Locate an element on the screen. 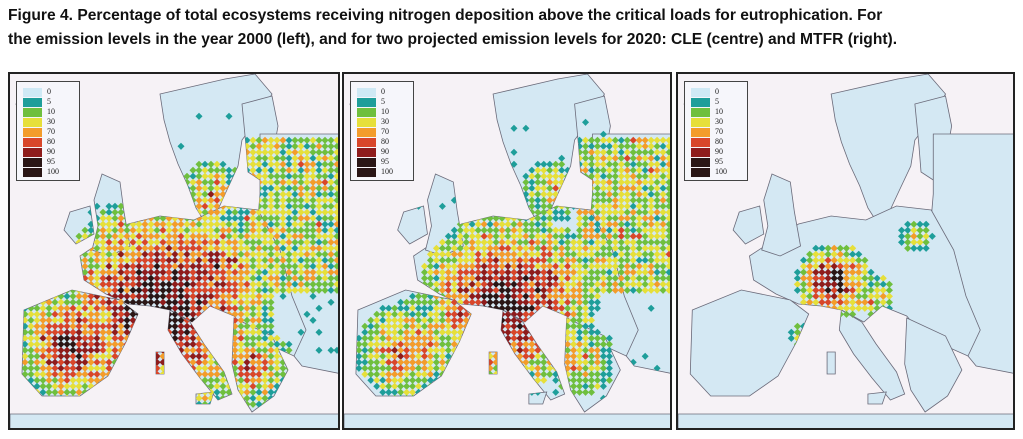  legend-label: 30 is located at coordinates (719, 121).